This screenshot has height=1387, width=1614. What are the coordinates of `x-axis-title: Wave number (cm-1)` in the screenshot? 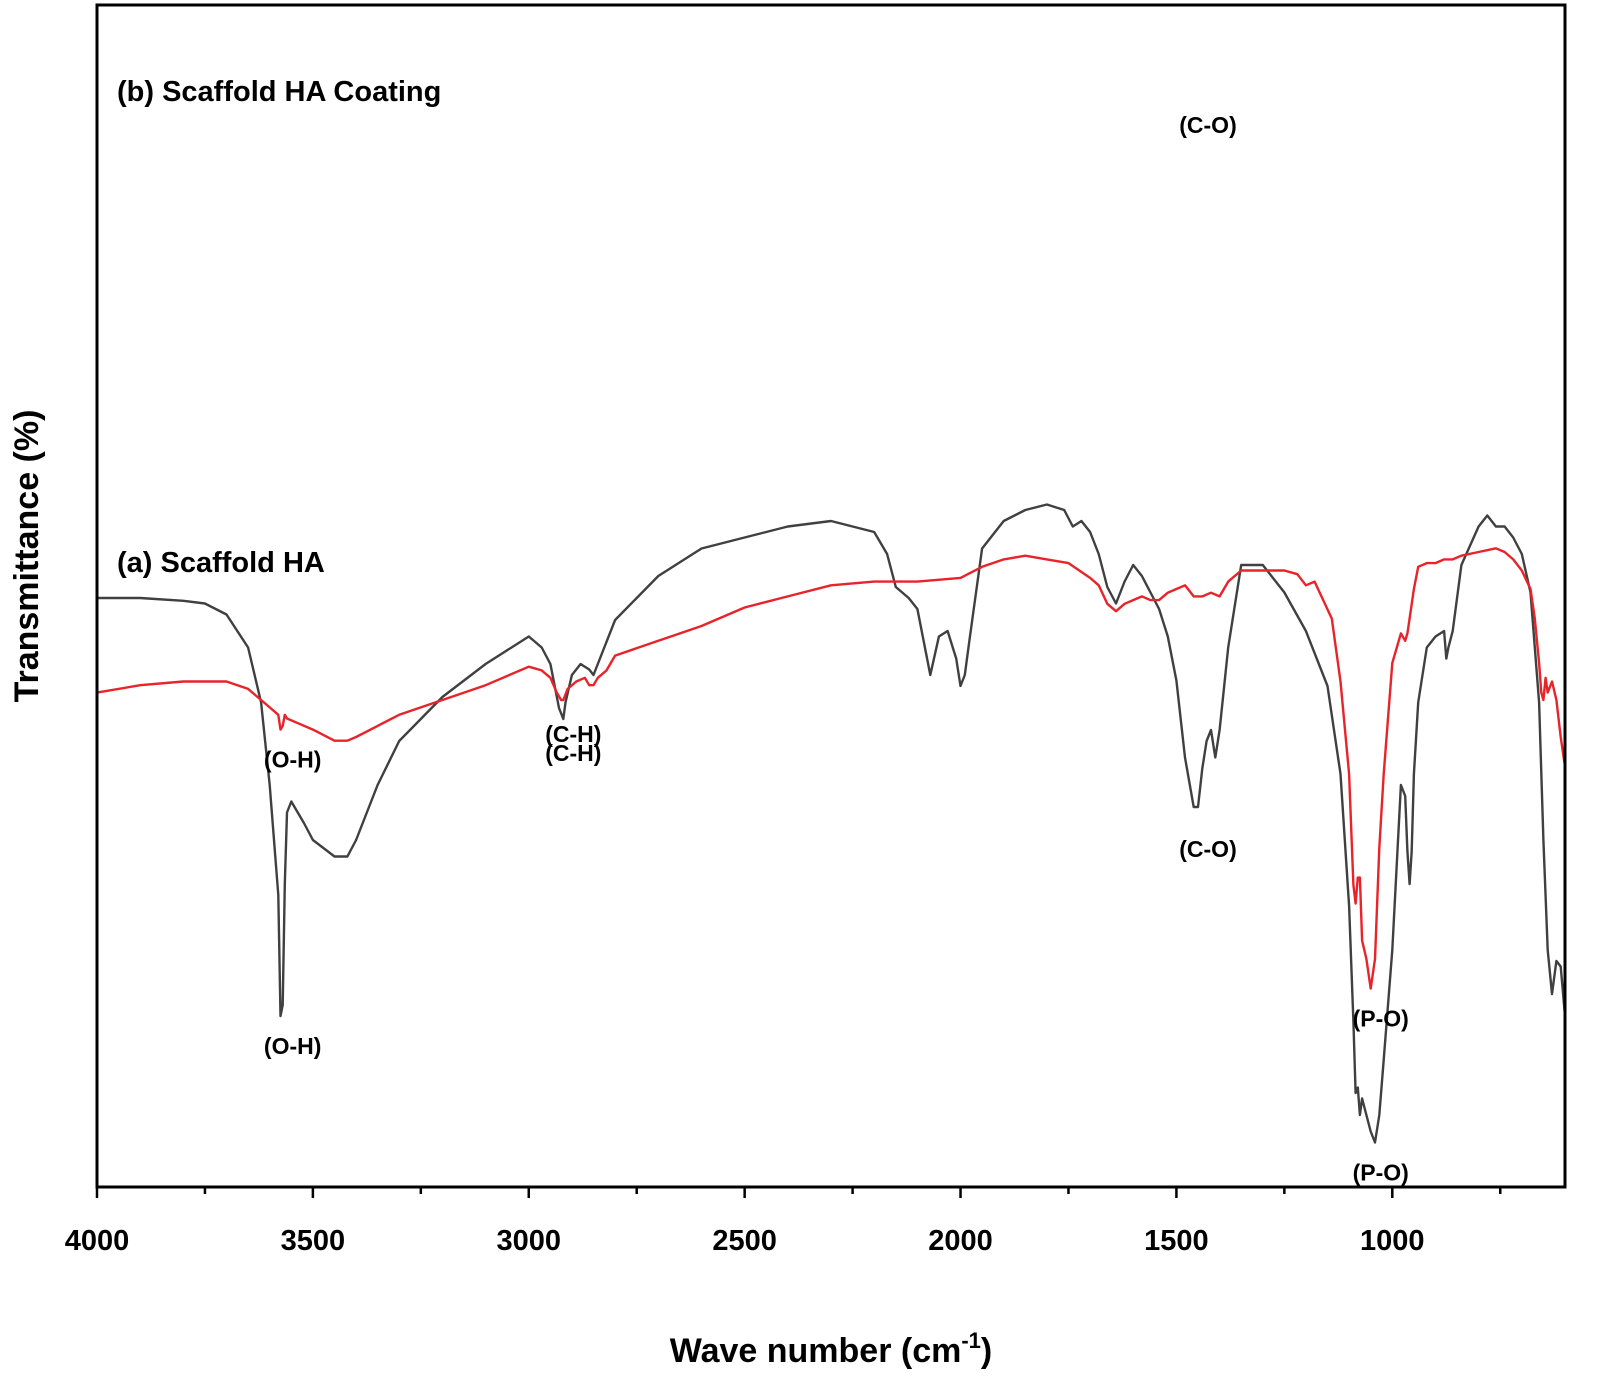 It's located at (831, 1349).